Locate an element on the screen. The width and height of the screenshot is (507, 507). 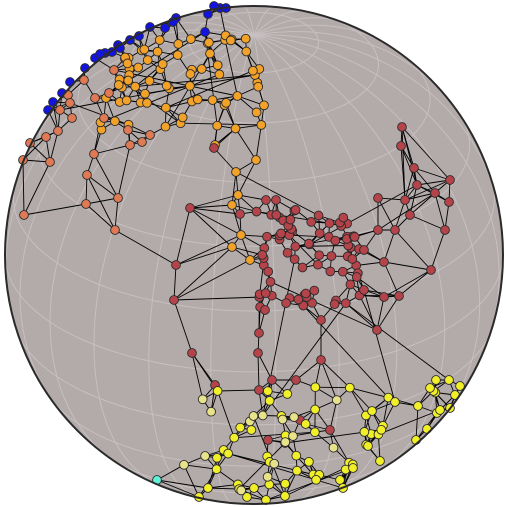
node-blue is located at coordinates (205, 32).